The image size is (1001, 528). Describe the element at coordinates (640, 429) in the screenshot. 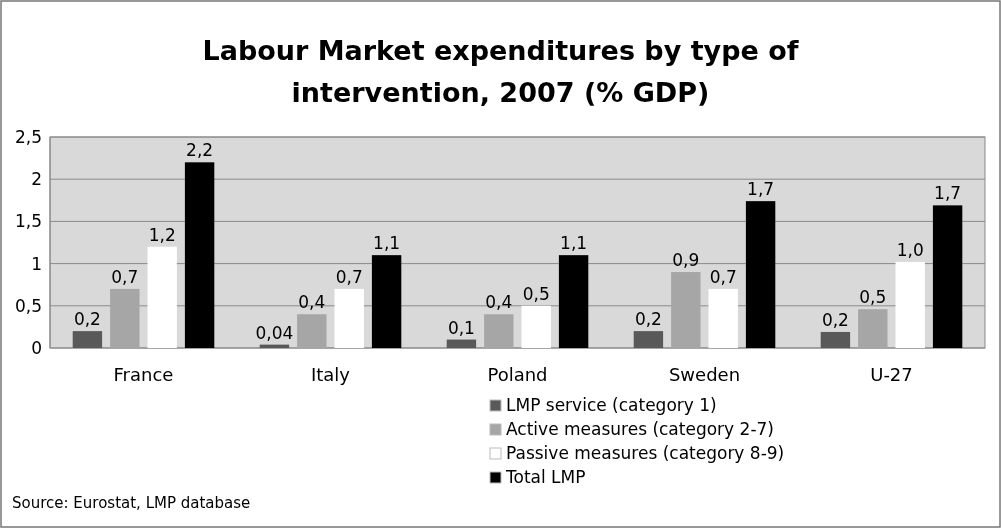

I see `legend-label: Active measures (category 2-7)` at that location.